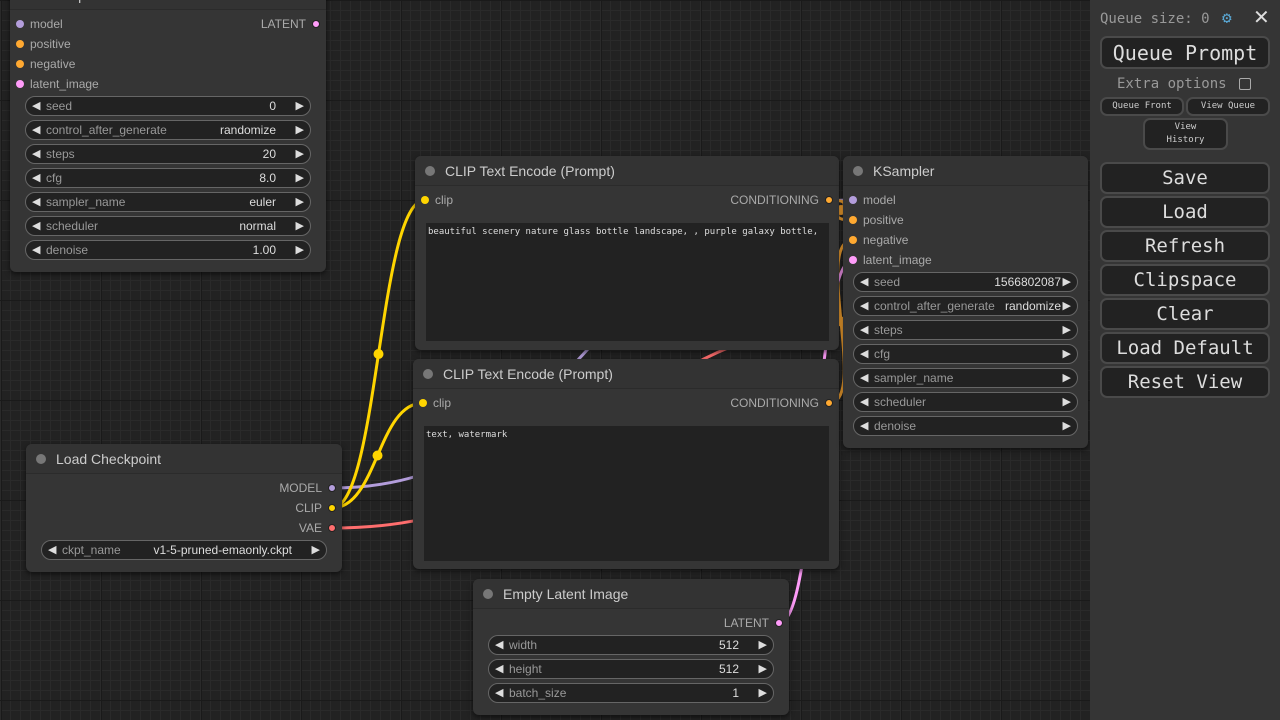  Describe the element at coordinates (168, 226) in the screenshot. I see `widget-scheduler: ◀ scheduler normal ▶` at that location.